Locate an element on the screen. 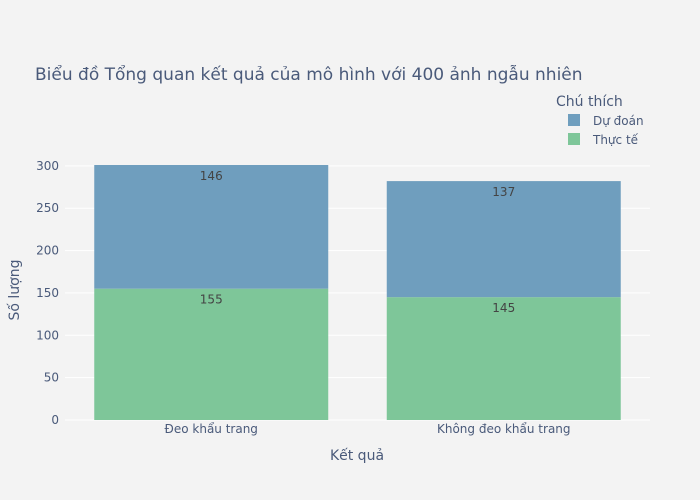 The width and height of the screenshot is (700, 500). y-tick-label-250: 250 is located at coordinates (47, 208).